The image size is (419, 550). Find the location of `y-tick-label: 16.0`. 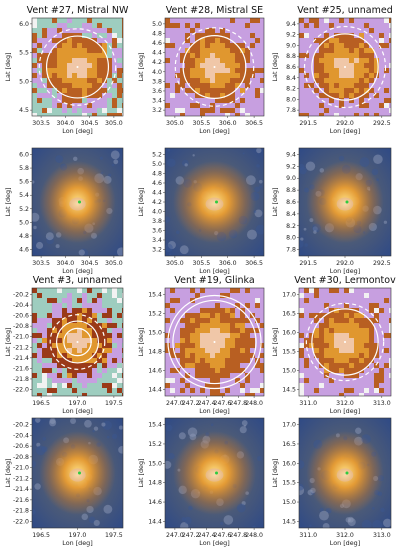

y-tick-label: 16.0 is located at coordinates (289, 332).